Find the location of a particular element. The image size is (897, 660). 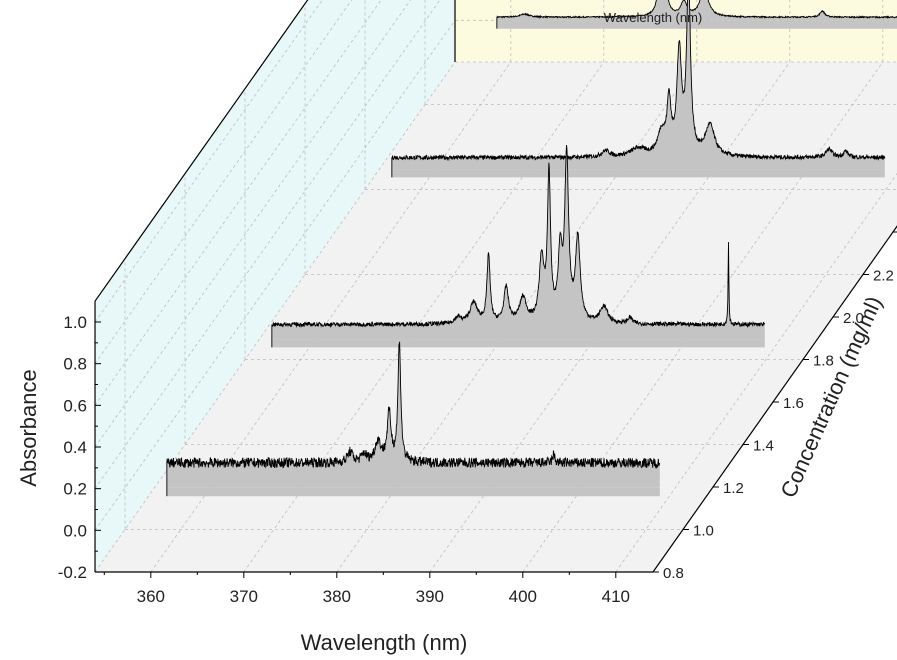

z-tick-label: 2.2 is located at coordinates (883, 276).